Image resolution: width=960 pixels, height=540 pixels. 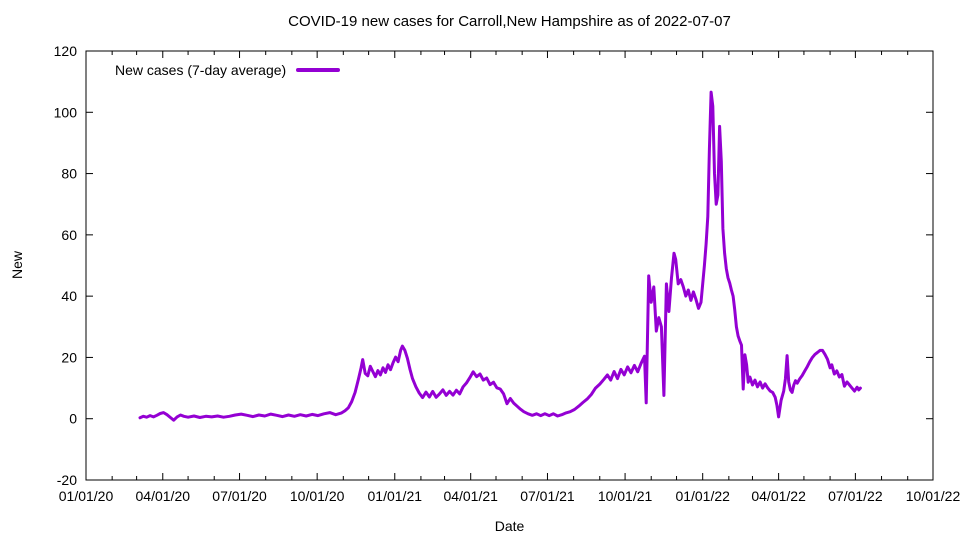 I want to click on y-tick-label: 100, so click(x=66, y=112).